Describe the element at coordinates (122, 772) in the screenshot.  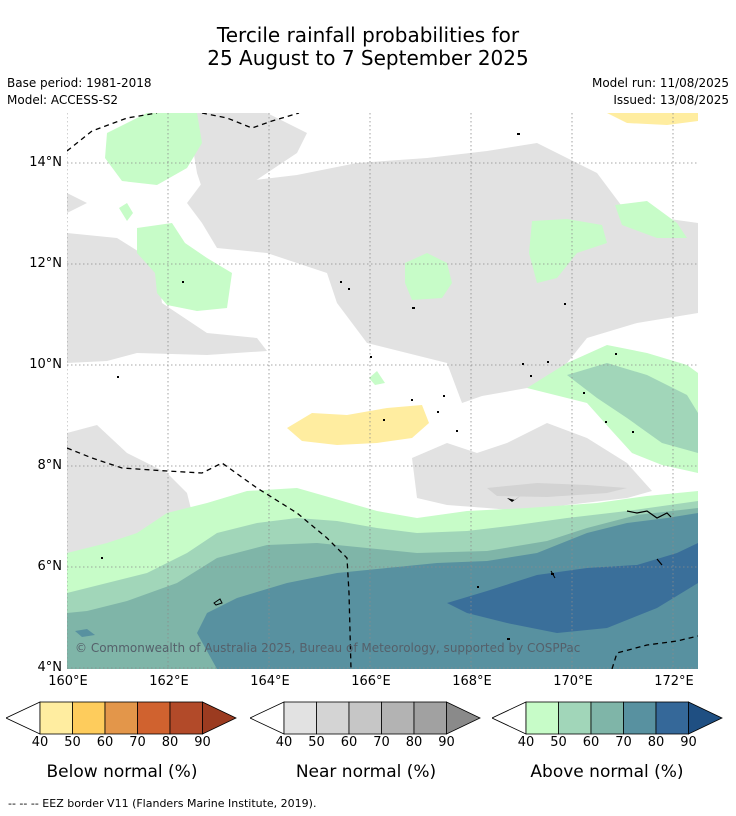
I see `colorbar-title-below: Below normal (%)` at that location.